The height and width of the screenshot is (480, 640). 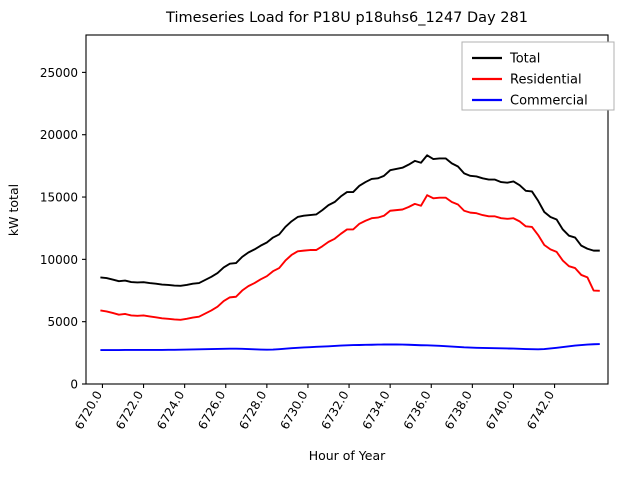 What do you see at coordinates (59, 135) in the screenshot?
I see `y-tick-label: 20000` at bounding box center [59, 135].